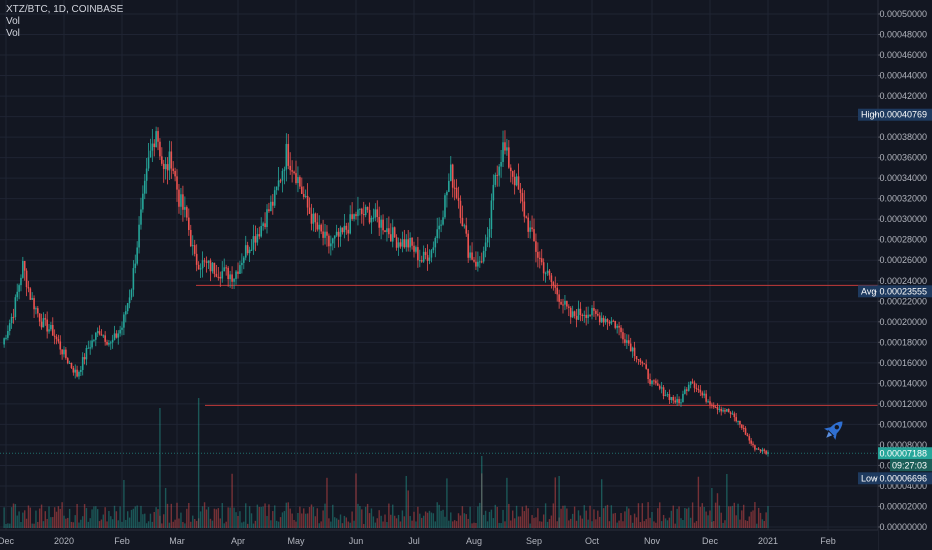 The width and height of the screenshot is (932, 550). Describe the element at coordinates (903, 383) in the screenshot. I see `price-tick-label: 0.00014000` at that location.